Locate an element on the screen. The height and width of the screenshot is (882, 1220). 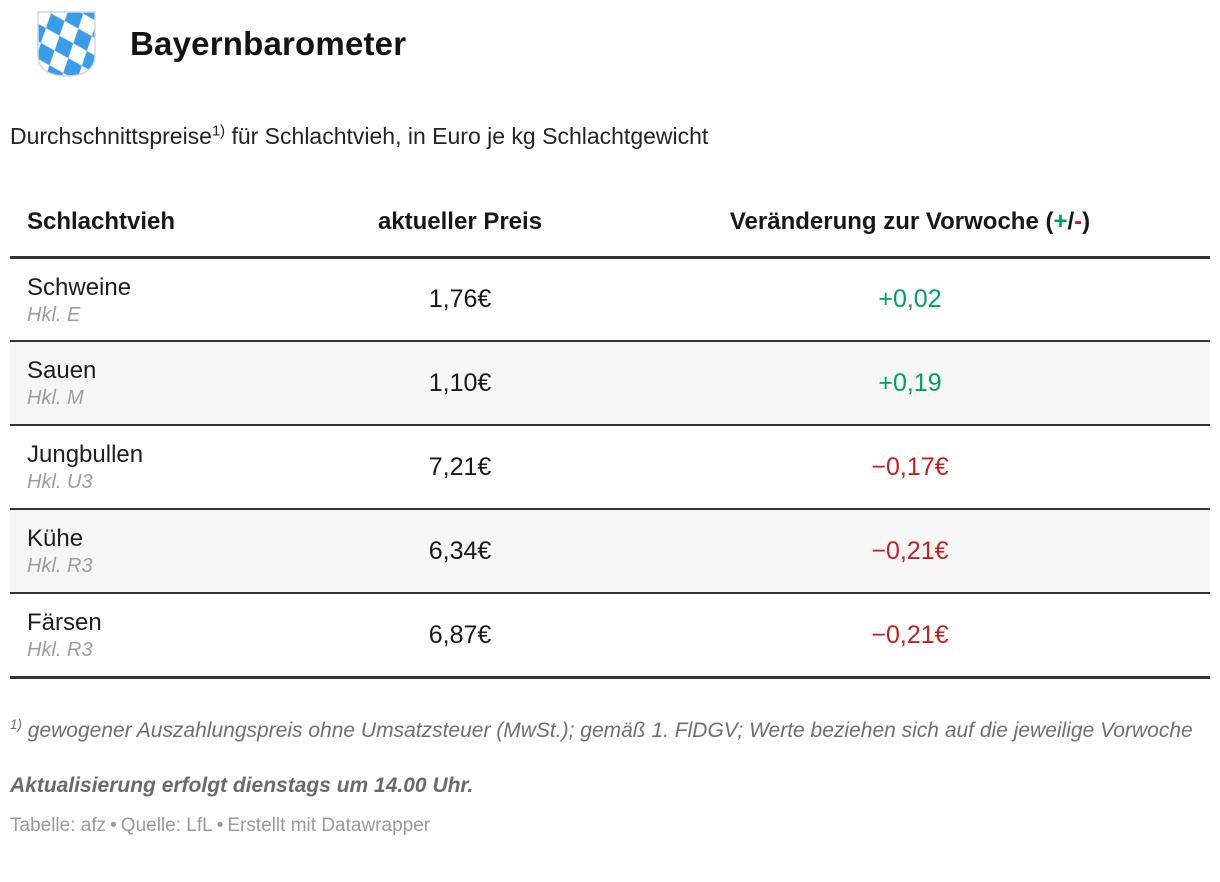
table-row: Sauen Hkl. M 1,10€ +0,19 is located at coordinates (610, 384).